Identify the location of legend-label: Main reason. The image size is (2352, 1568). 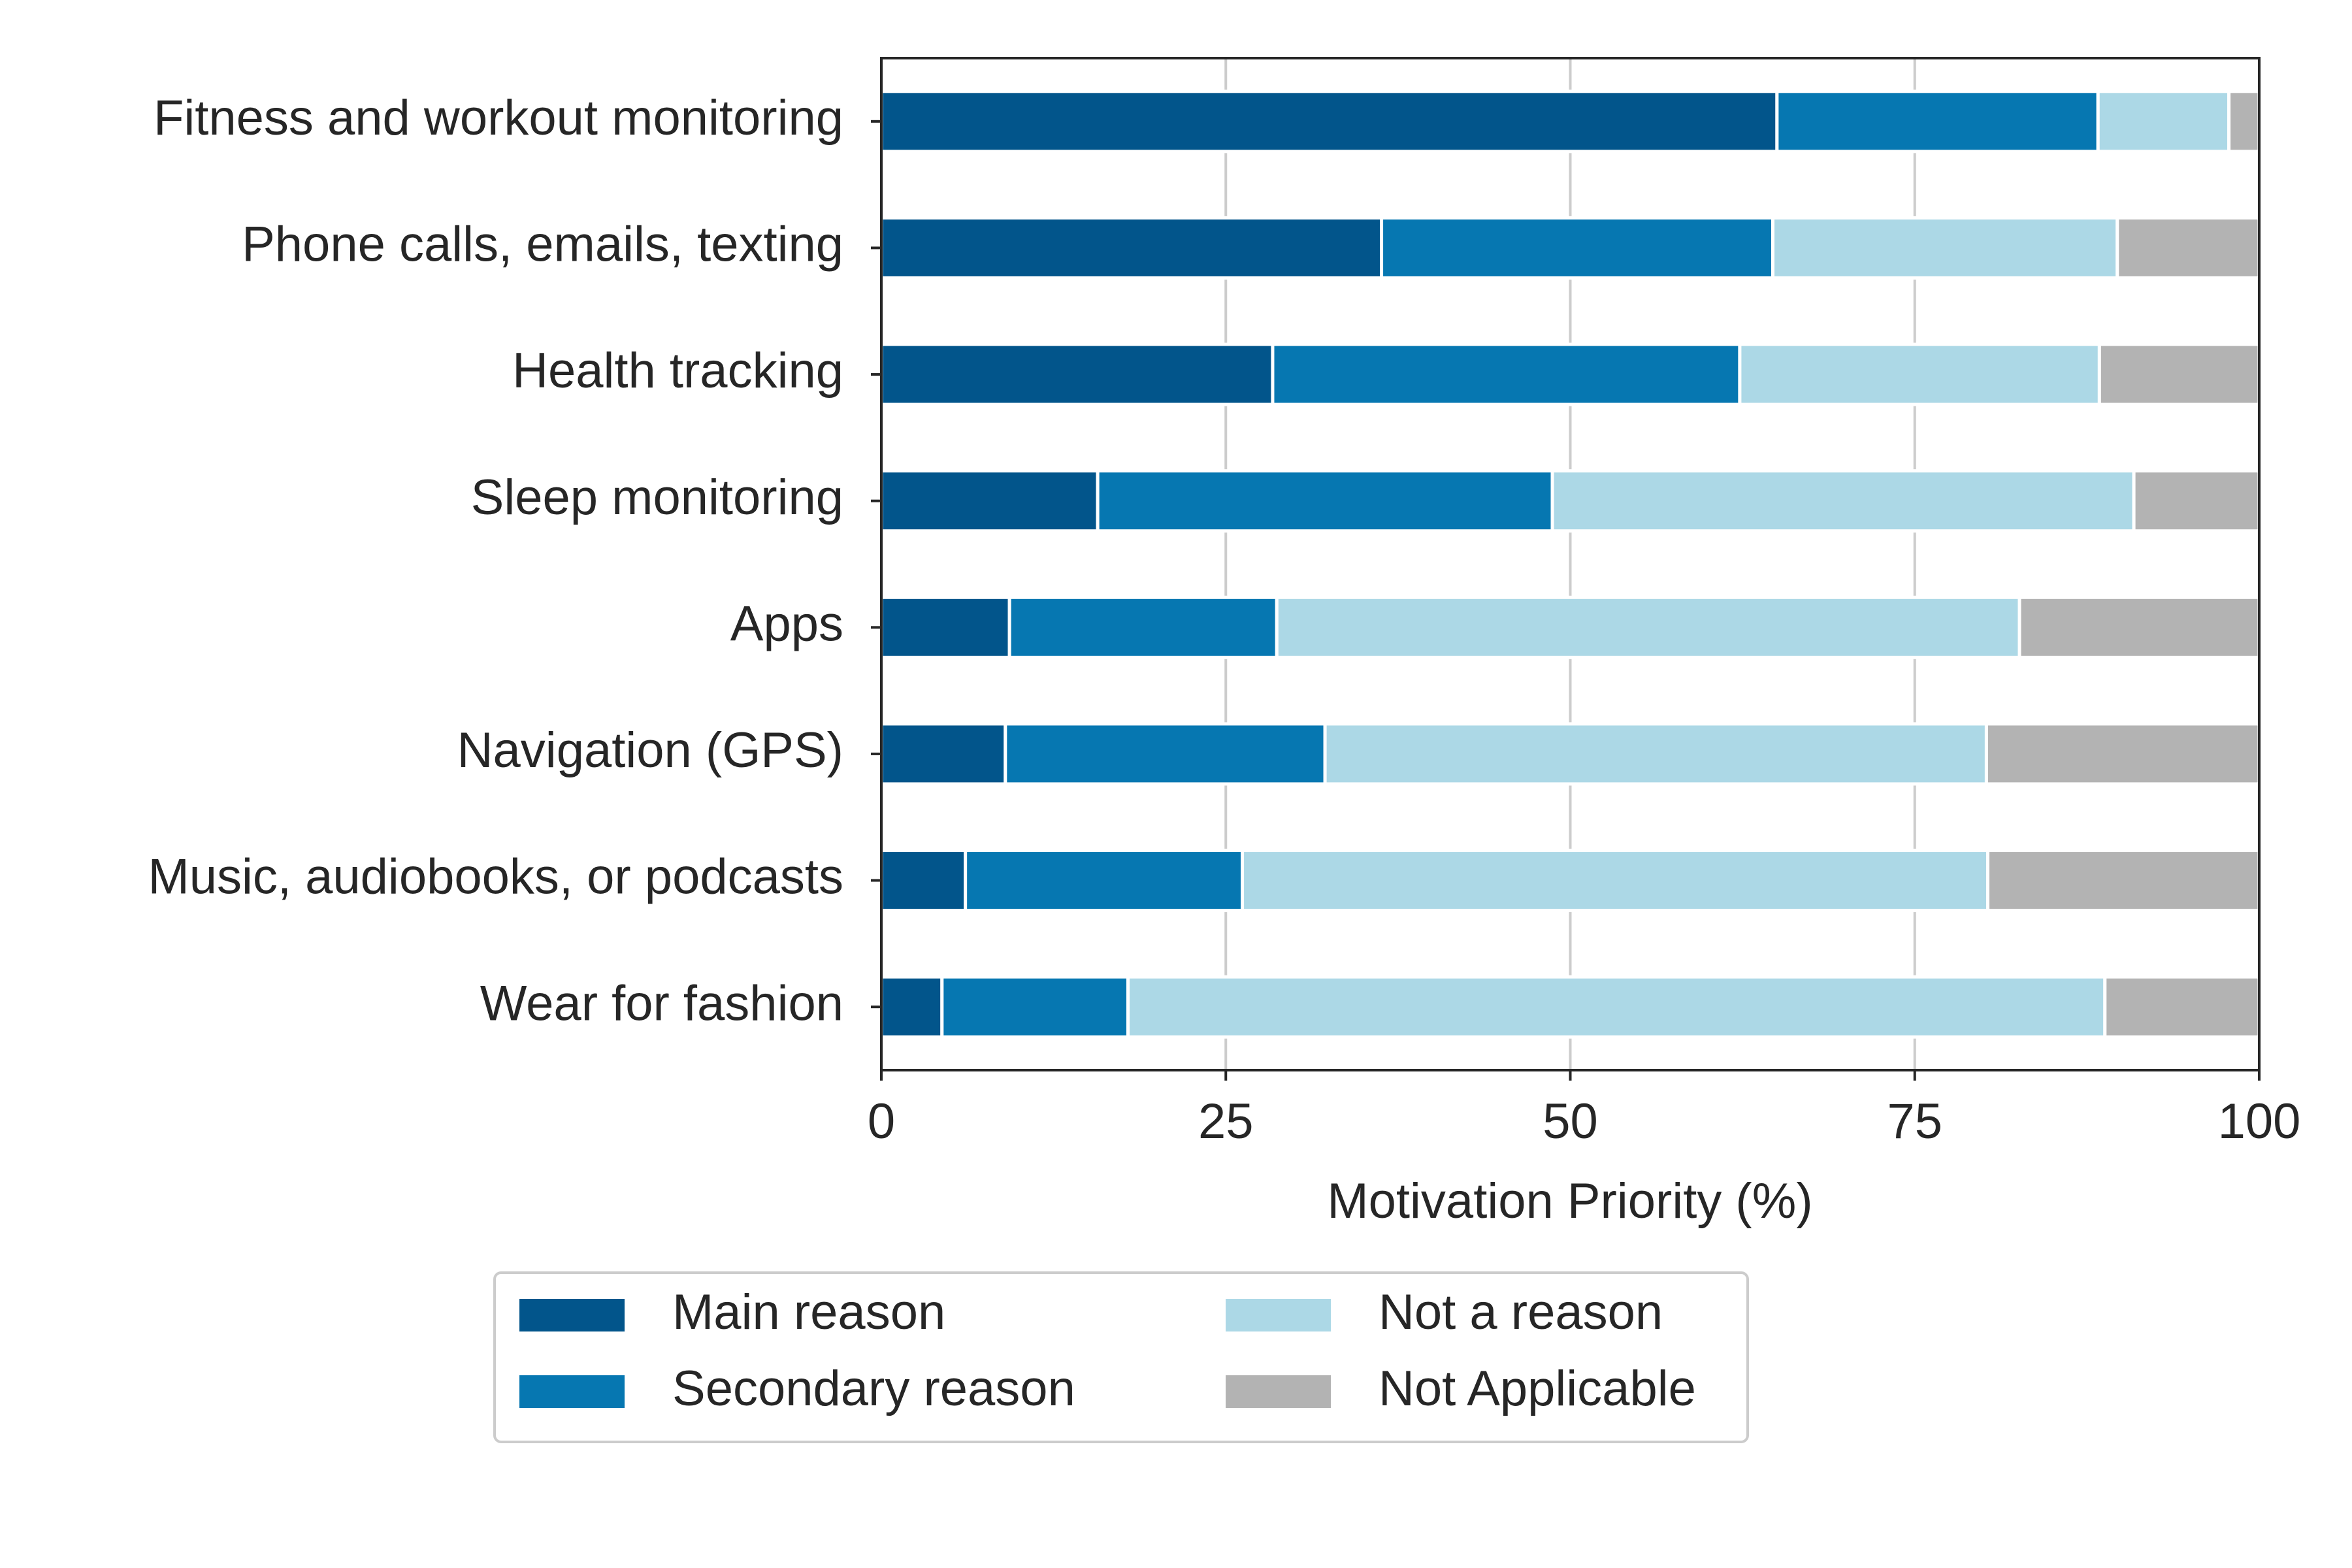
(808, 1312).